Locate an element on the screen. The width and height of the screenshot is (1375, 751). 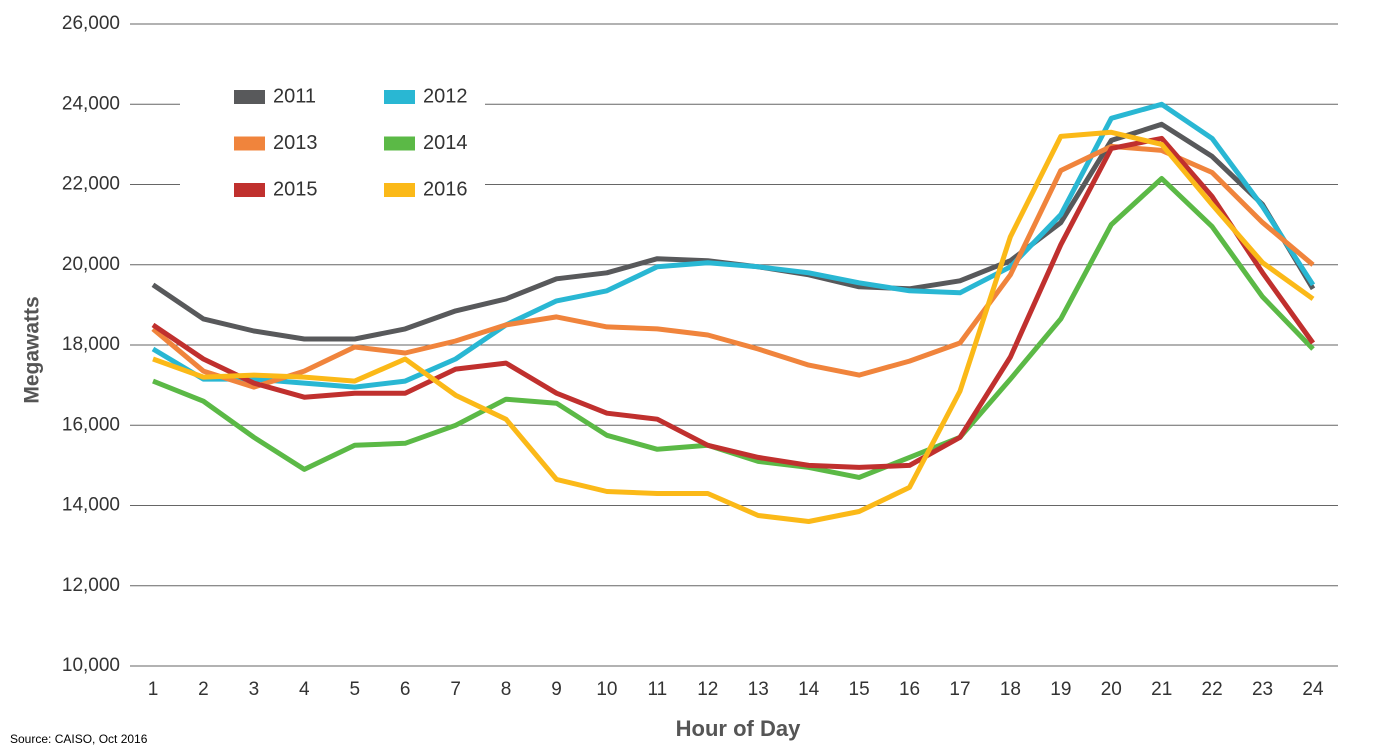
y-tick-label: 14,000 is located at coordinates (91, 505).